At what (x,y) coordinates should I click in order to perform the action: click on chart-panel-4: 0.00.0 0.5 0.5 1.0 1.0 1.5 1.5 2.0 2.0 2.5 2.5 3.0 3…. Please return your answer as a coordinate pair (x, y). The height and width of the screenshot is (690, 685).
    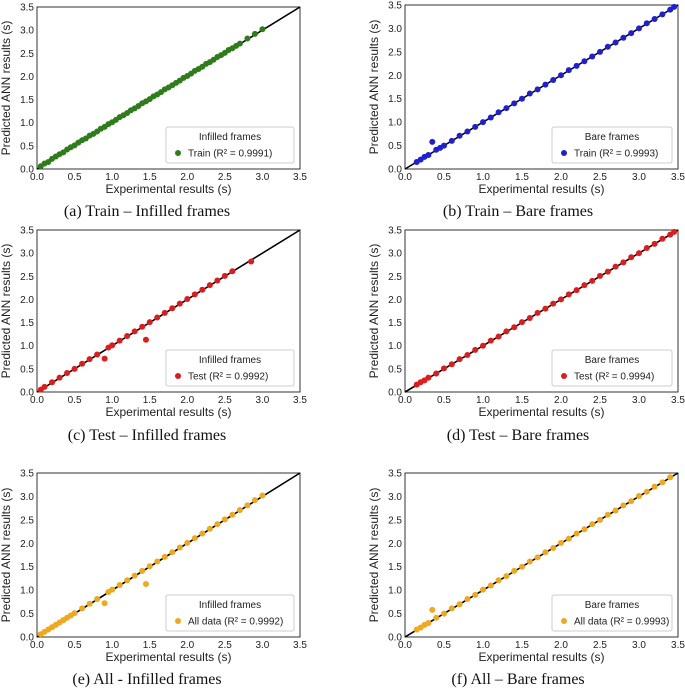
    Looking at the image, I should click on (153, 579).